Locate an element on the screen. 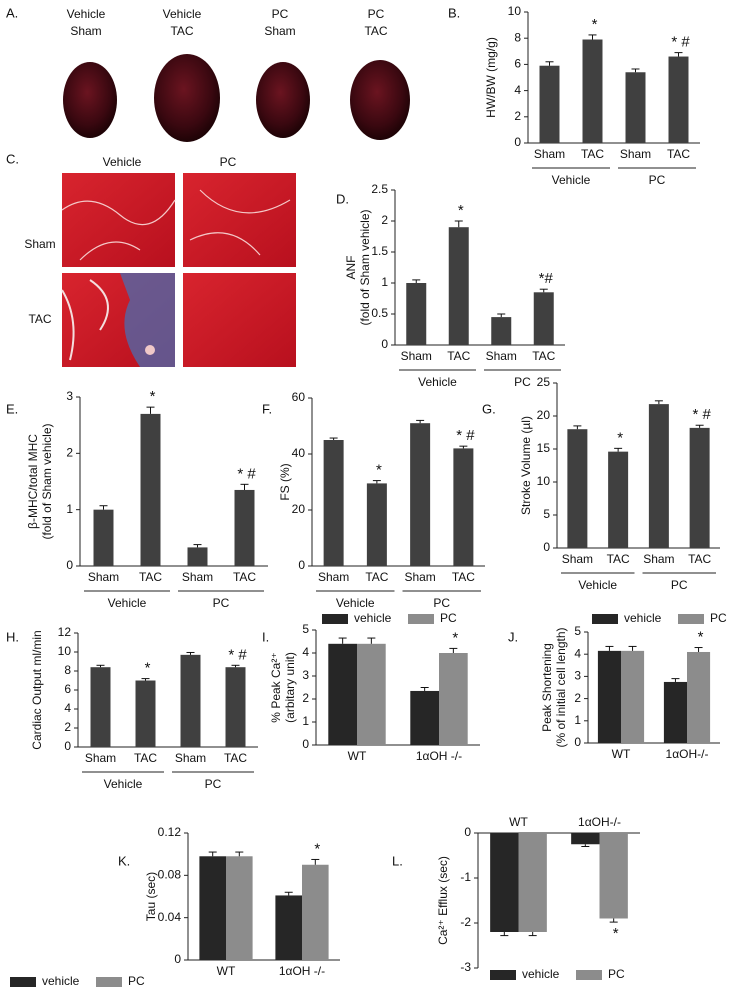  y-axis-label: Peak Shortening is located at coordinates (547, 687).